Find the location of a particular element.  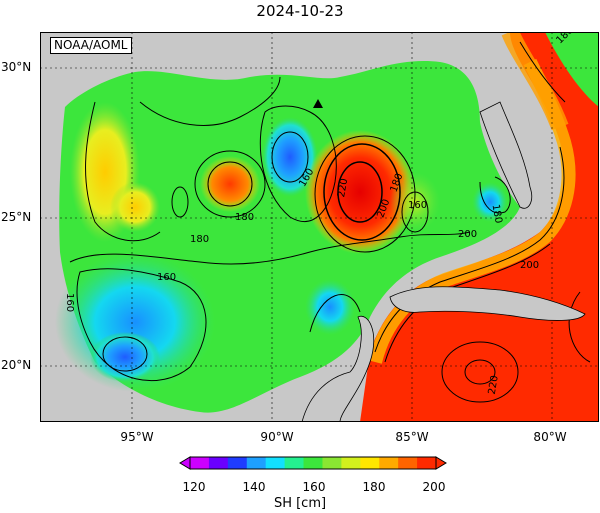

map-title: 2024-10-23 is located at coordinates (300, 11).